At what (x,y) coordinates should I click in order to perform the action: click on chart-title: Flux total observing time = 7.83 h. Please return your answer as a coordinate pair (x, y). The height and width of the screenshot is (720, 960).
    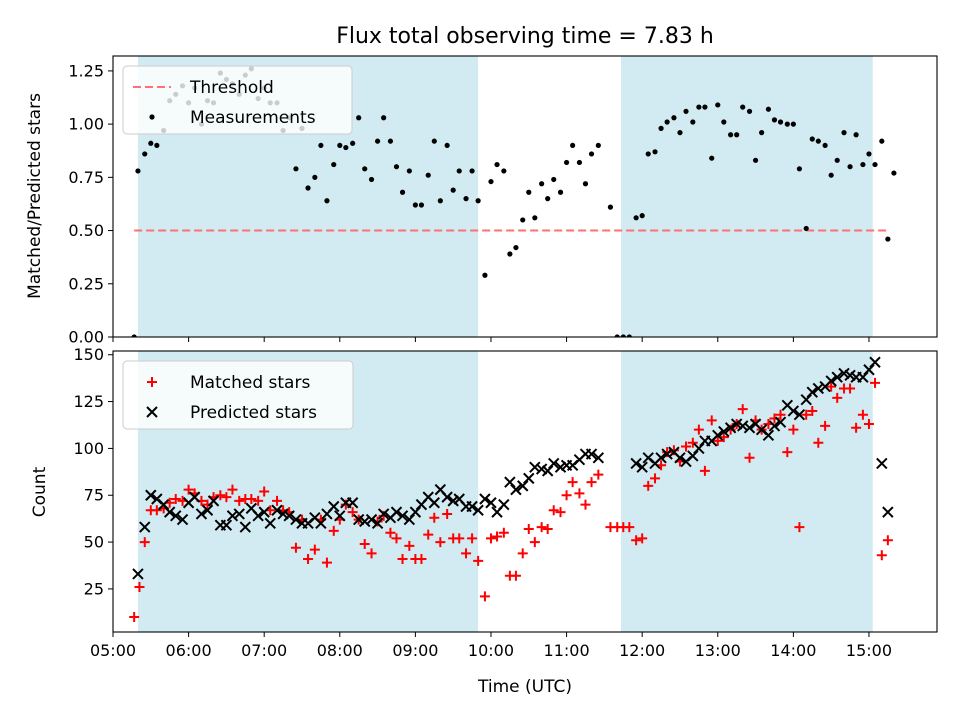
    Looking at the image, I should click on (525, 36).